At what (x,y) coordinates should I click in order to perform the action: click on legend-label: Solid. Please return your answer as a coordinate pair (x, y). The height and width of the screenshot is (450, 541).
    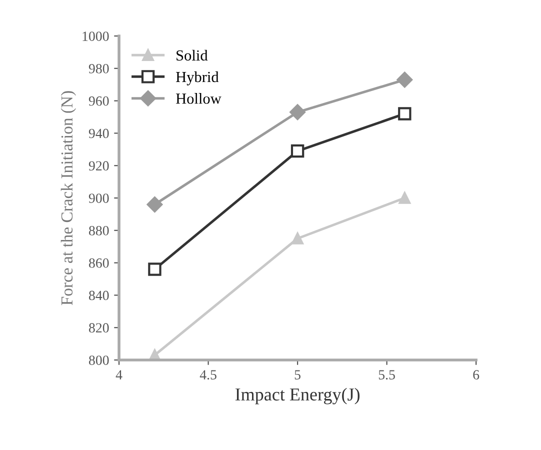
    Looking at the image, I should click on (192, 55).